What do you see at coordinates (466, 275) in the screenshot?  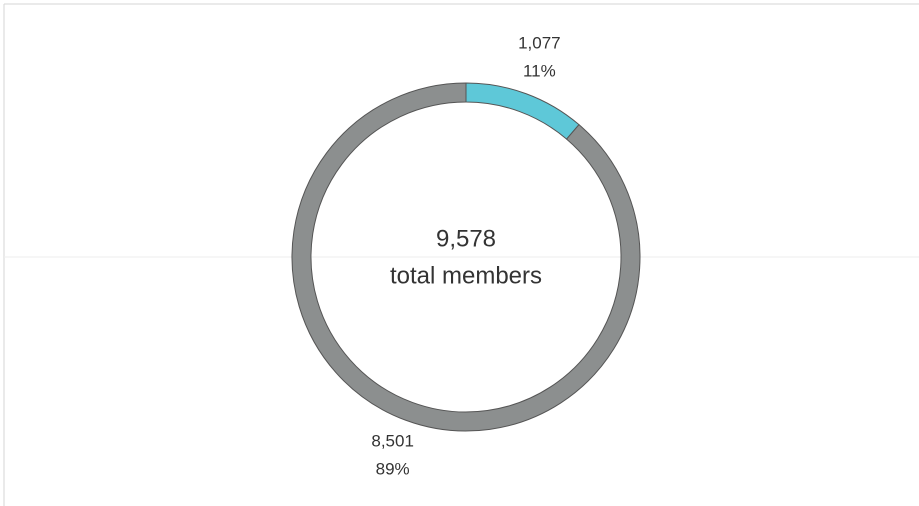 I see `center-text: total members` at bounding box center [466, 275].